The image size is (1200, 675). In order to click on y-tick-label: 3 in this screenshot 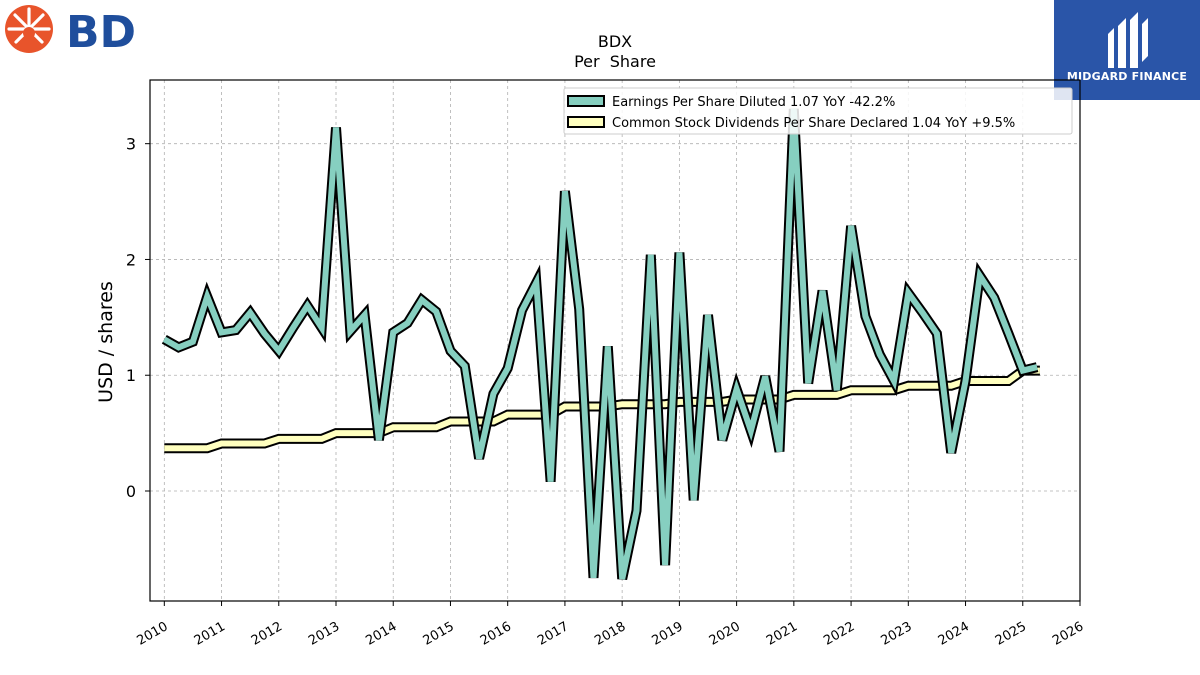, I will do `click(131, 144)`.